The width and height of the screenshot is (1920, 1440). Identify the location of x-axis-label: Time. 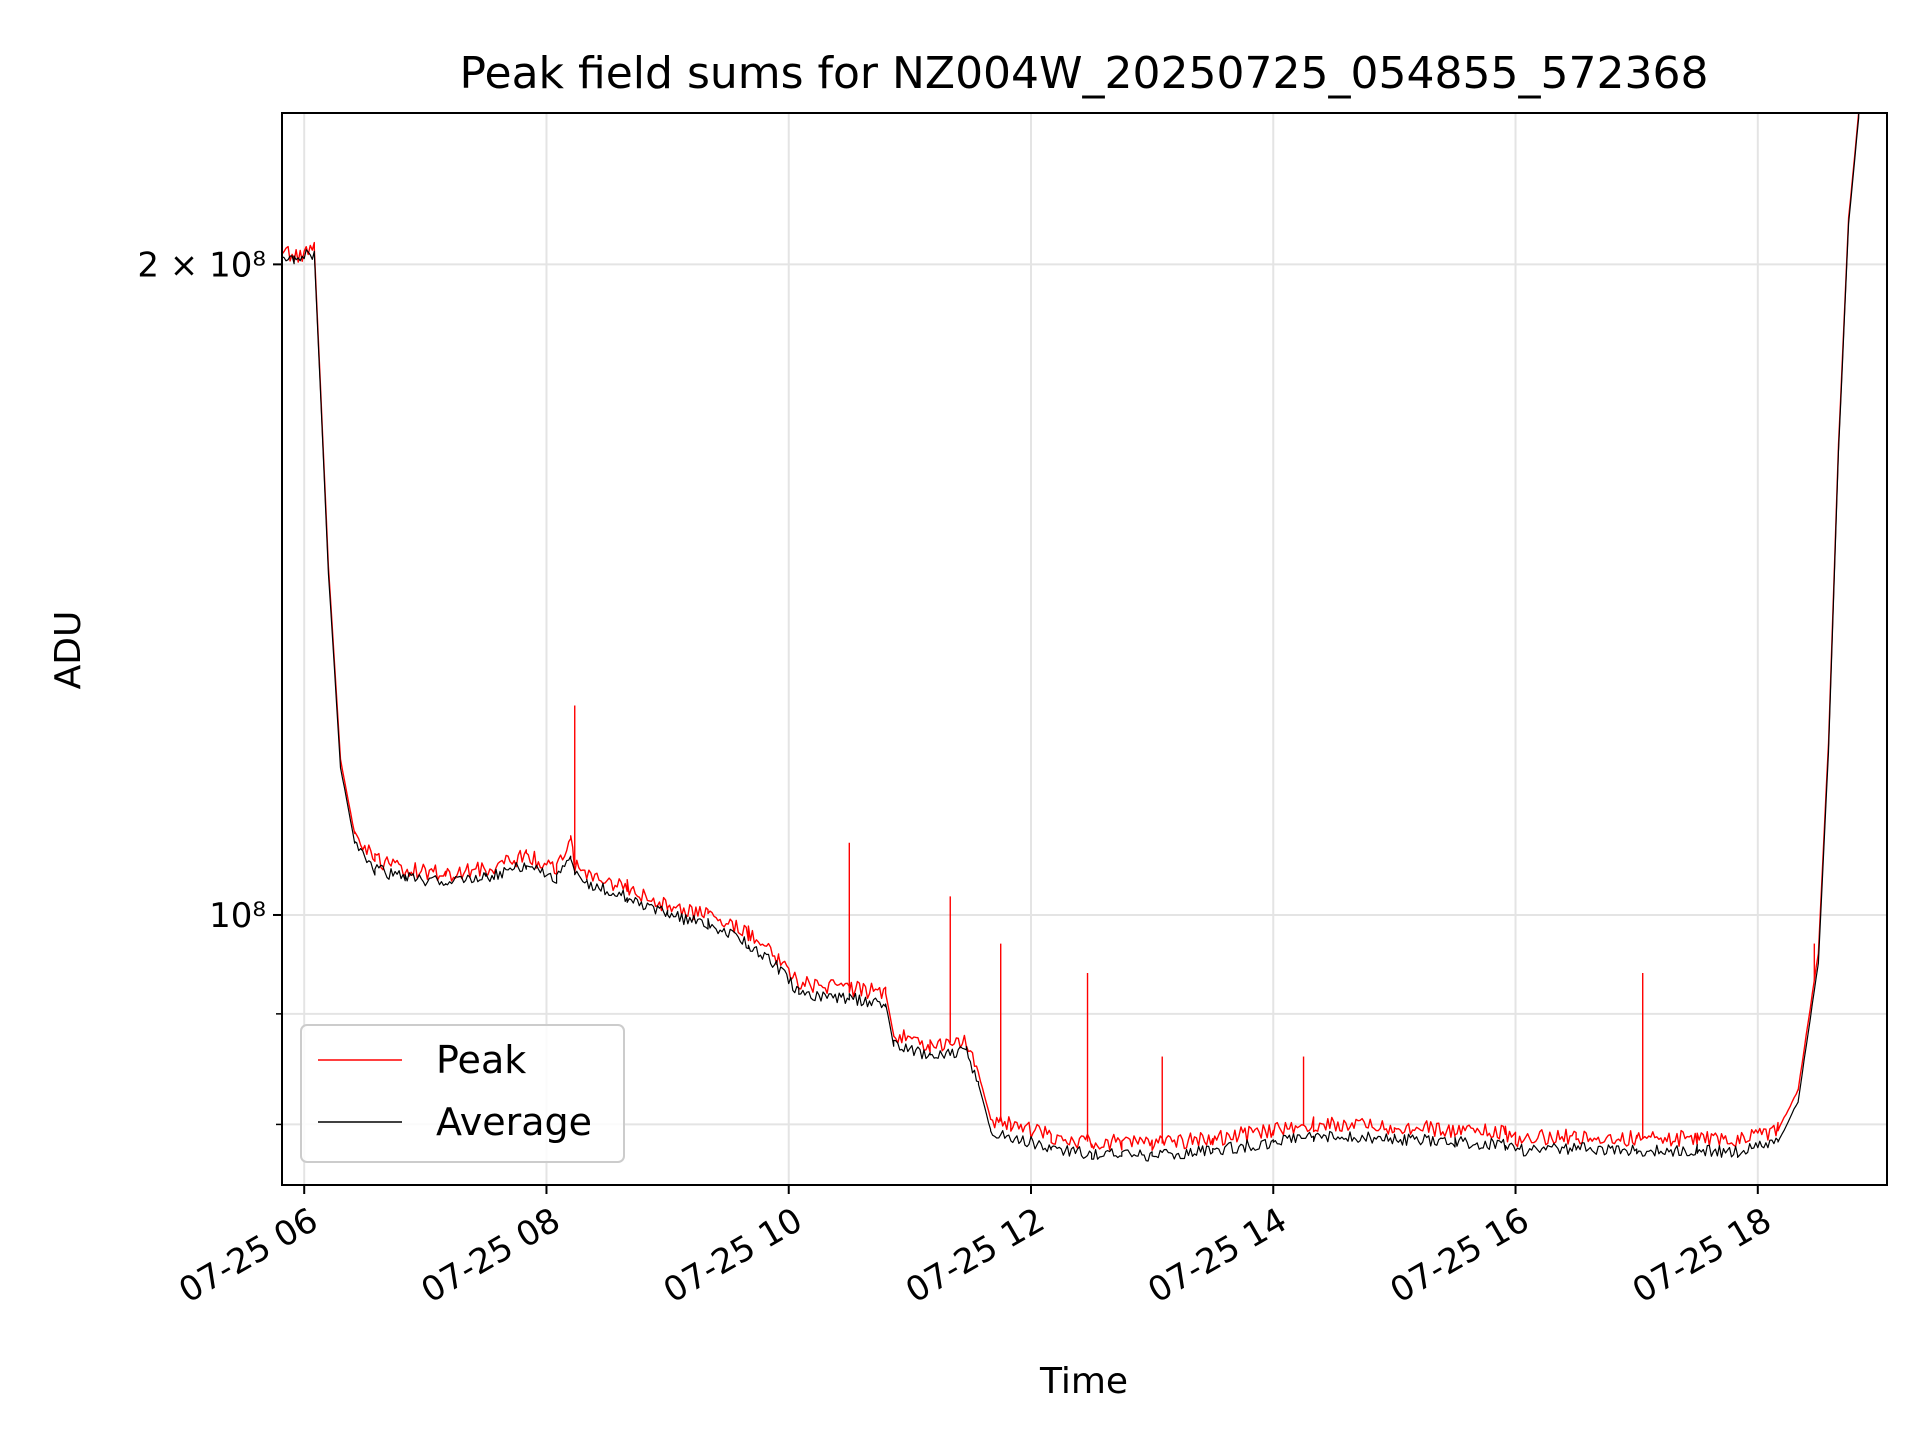
(1083, 1381).